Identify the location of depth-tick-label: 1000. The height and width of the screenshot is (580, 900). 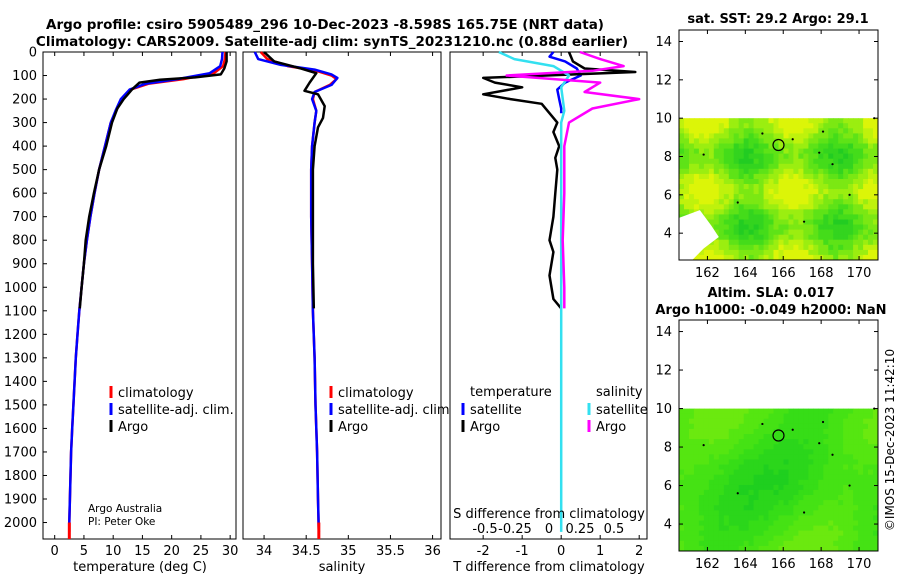
(20, 288).